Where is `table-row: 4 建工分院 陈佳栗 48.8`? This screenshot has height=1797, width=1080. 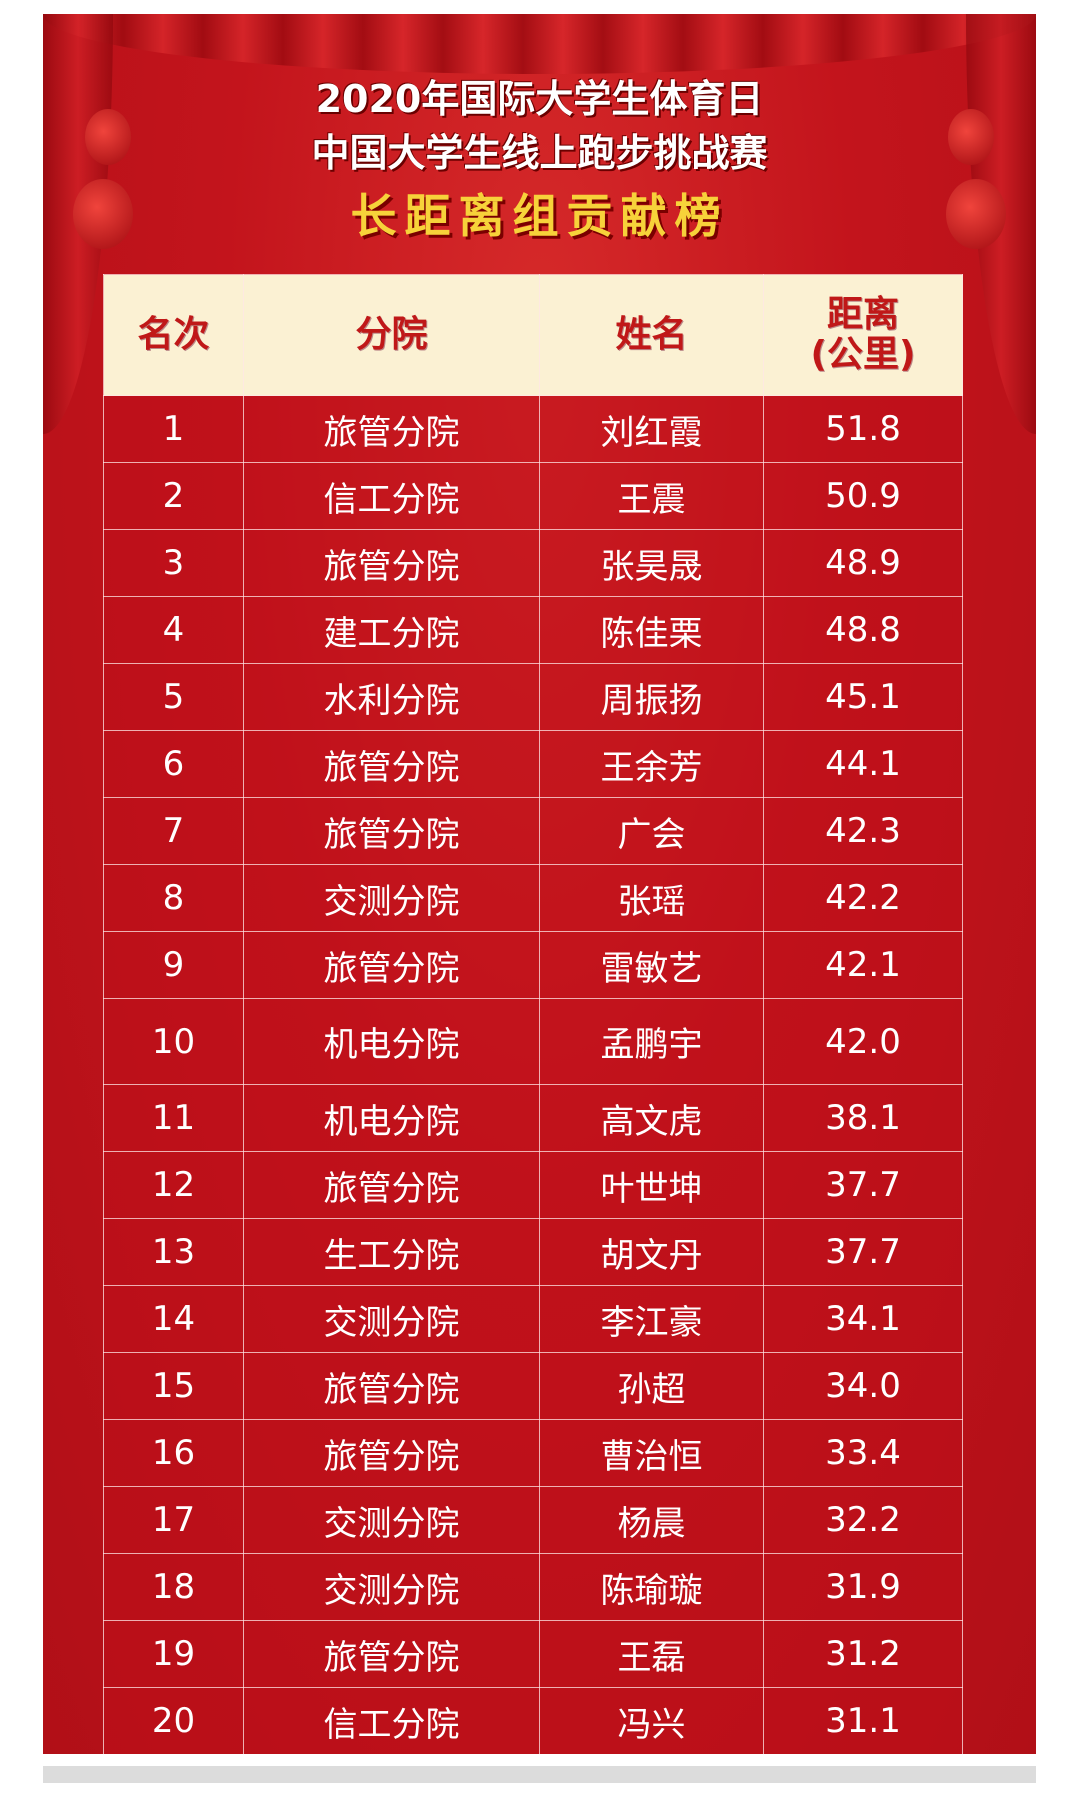 table-row: 4 建工分院 陈佳栗 48.8 is located at coordinates (533, 630).